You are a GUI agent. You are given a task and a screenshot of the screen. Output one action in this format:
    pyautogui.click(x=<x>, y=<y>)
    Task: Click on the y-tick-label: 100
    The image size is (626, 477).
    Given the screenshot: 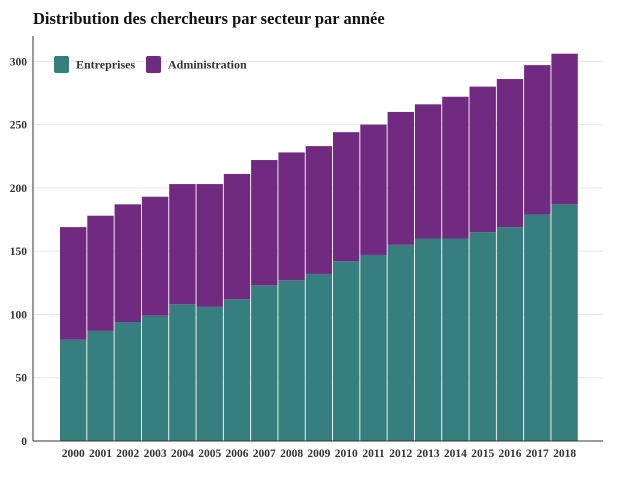 What is the action you would take?
    pyautogui.click(x=19, y=315)
    